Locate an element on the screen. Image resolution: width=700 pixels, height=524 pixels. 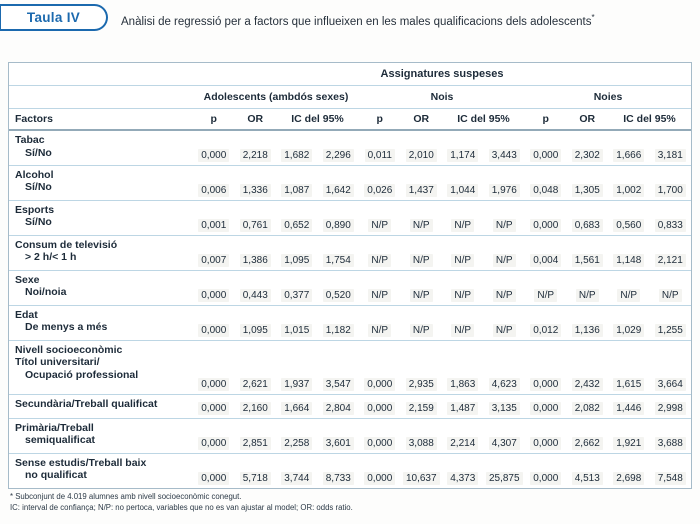
value: 0,761 is located at coordinates (255, 225).